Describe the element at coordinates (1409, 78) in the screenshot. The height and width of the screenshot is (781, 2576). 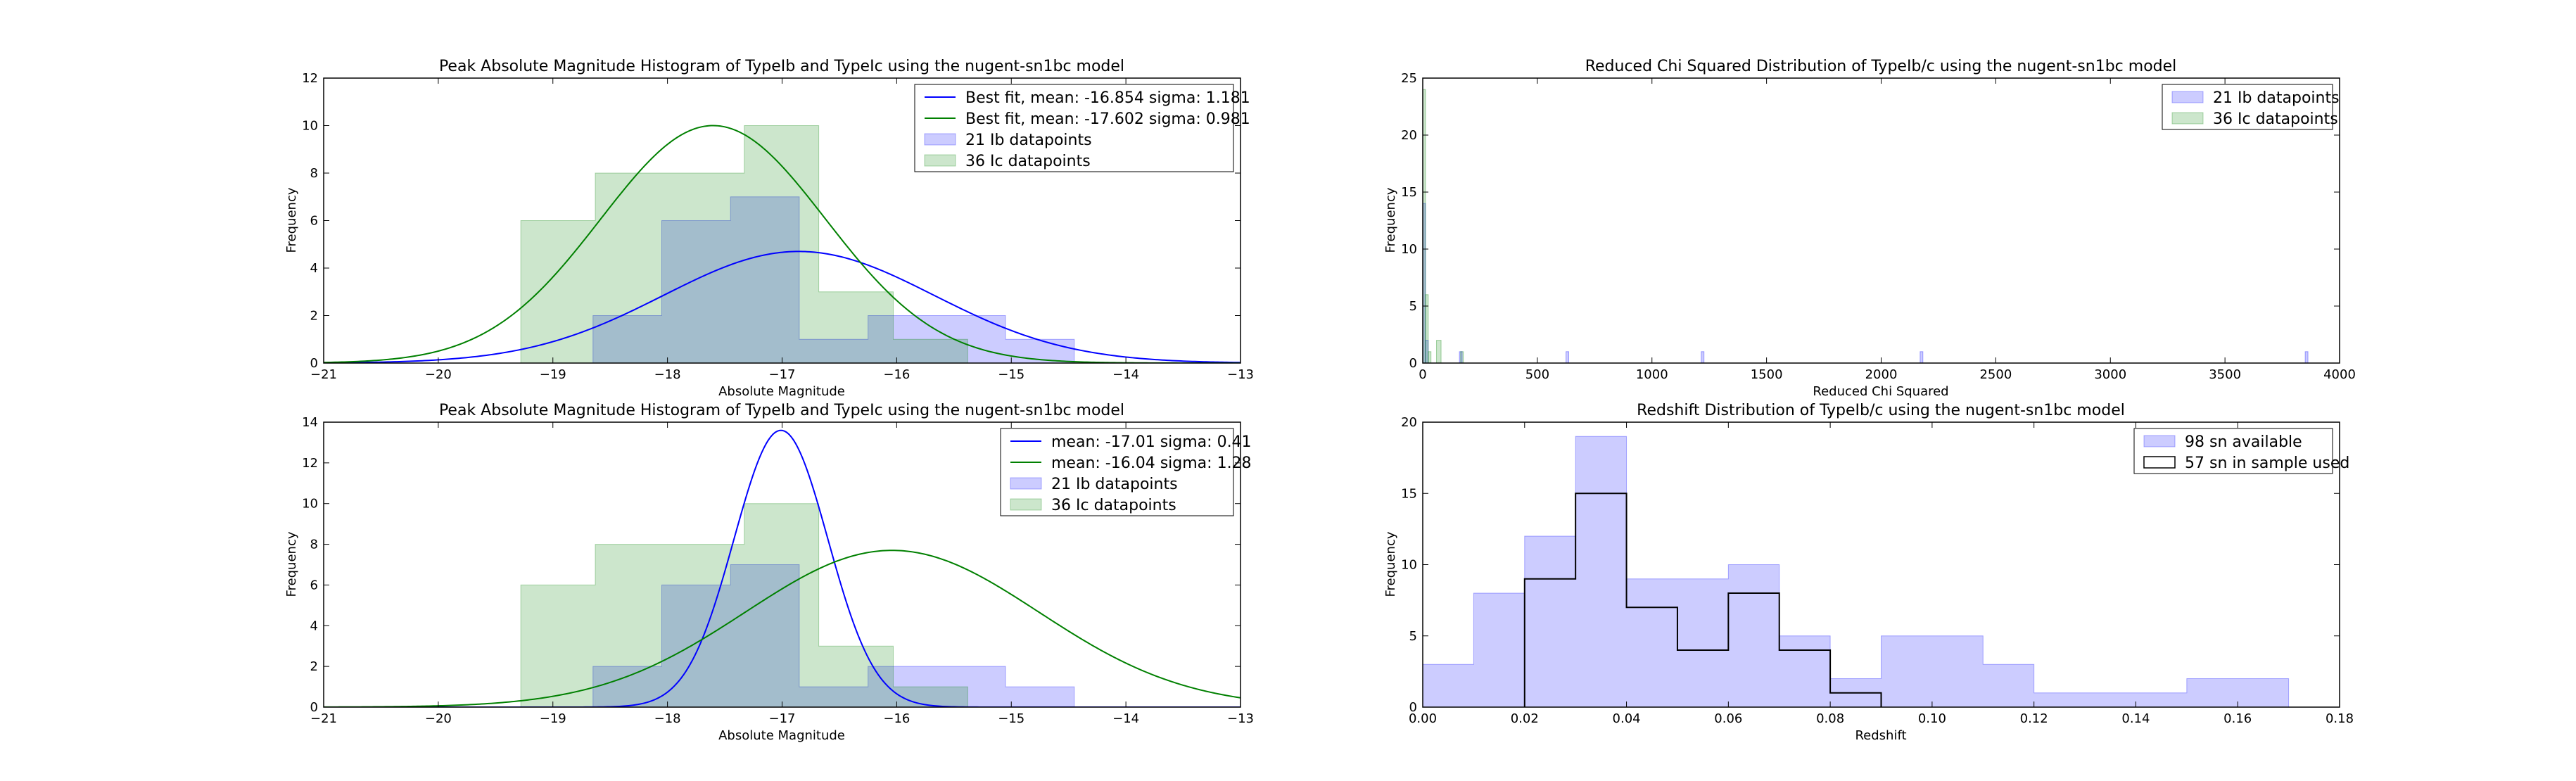
I see `y-tick-label: 25` at that location.